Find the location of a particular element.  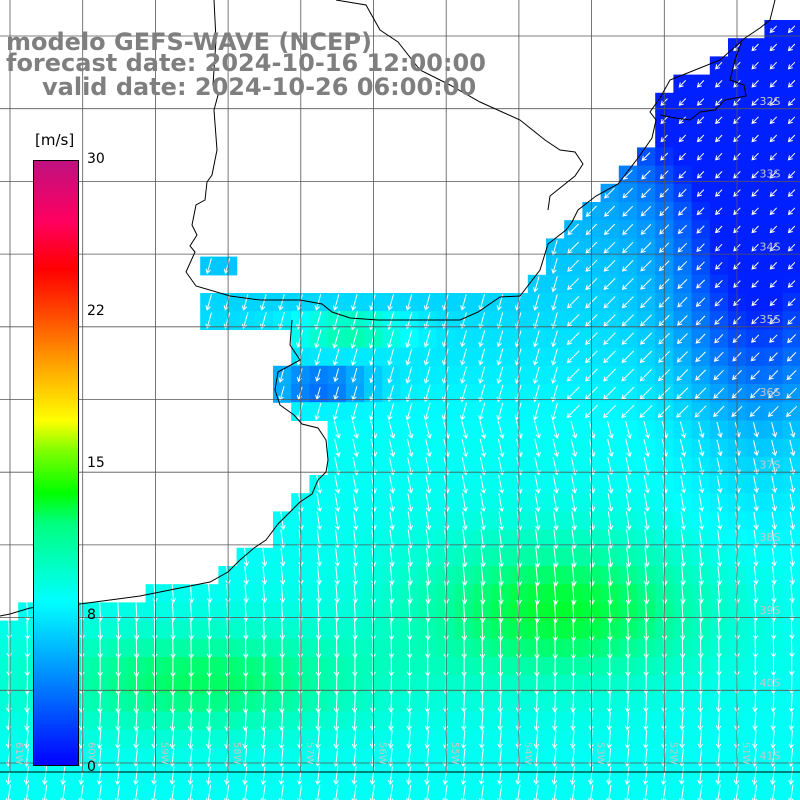

lon-label: 51W is located at coordinates (745, 753).